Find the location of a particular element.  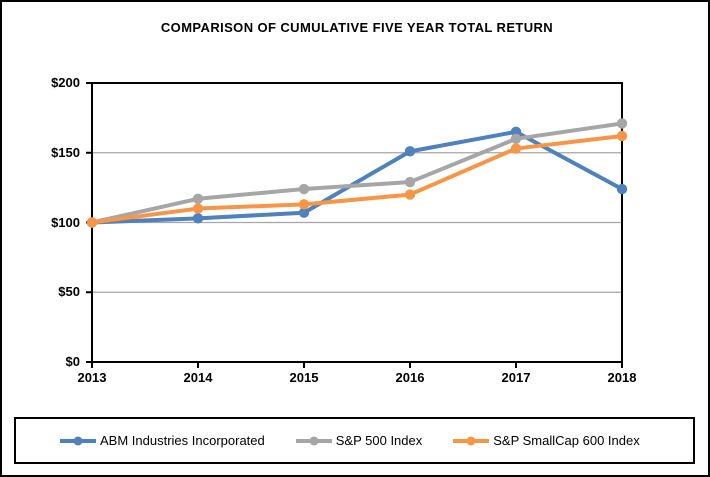

data-point-s-p-smallcap-600-index-2018 is located at coordinates (622, 136).